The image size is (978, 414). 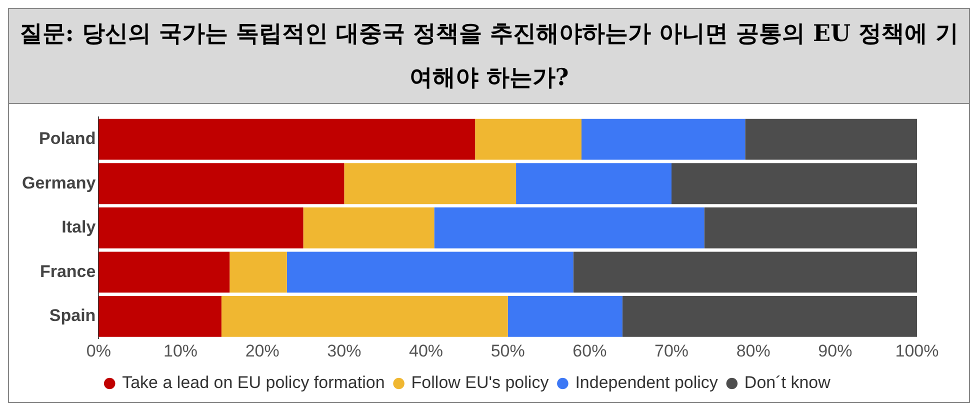 I want to click on legend-label: Don´t know, so click(x=788, y=382).